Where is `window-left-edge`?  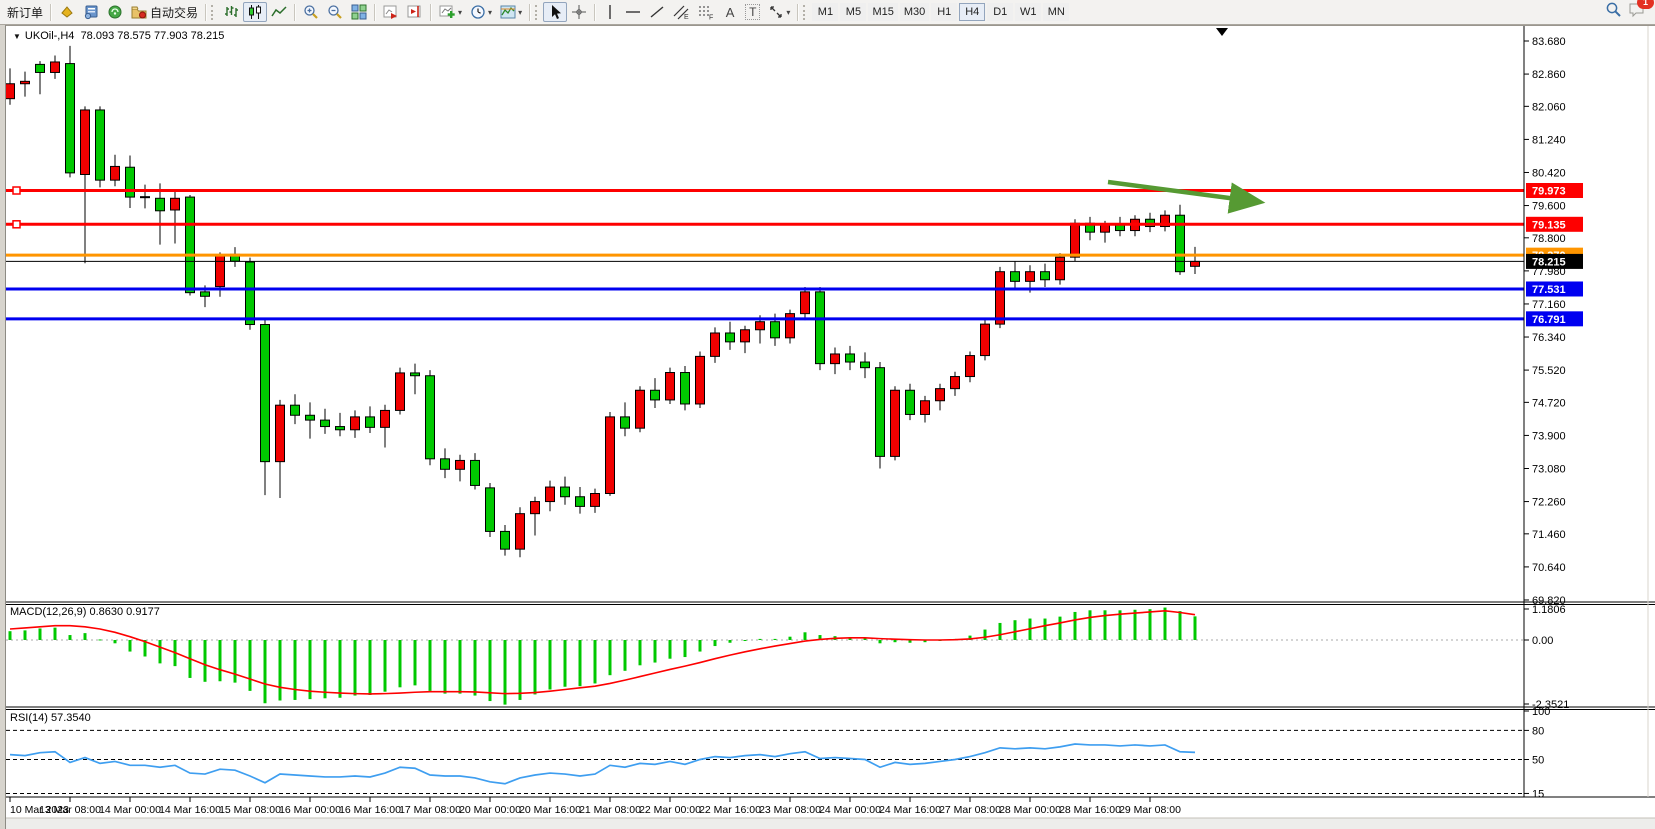
window-left-edge is located at coordinates (3, 427).